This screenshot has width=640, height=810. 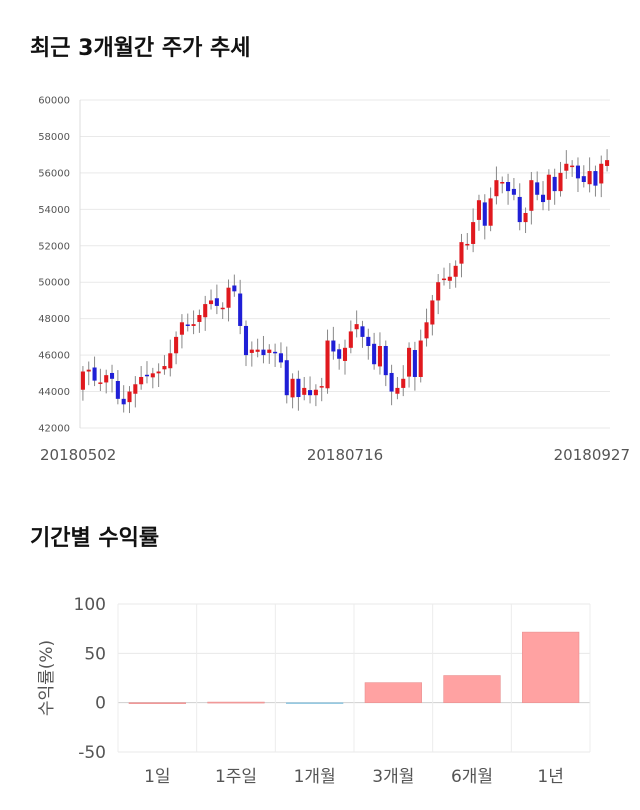 What do you see at coordinates (393, 777) in the screenshot?
I see `x-category-label: 3개월` at bounding box center [393, 777].